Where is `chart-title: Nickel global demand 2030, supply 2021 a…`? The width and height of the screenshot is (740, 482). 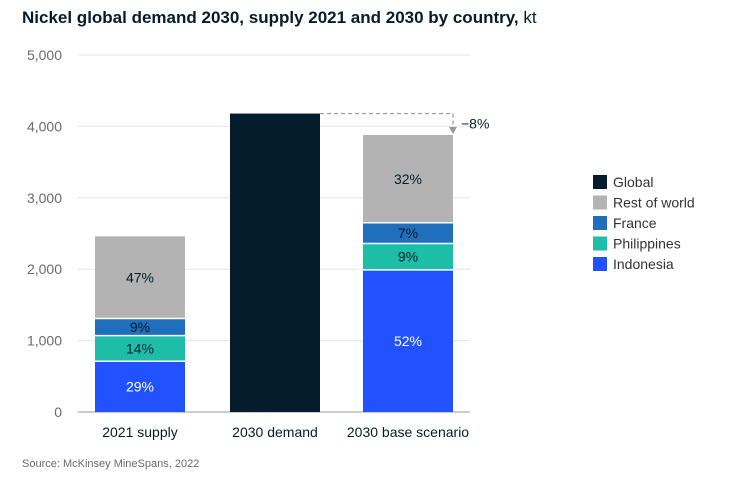
chart-title: Nickel global demand 2030, supply 2021 a… is located at coordinates (279, 18).